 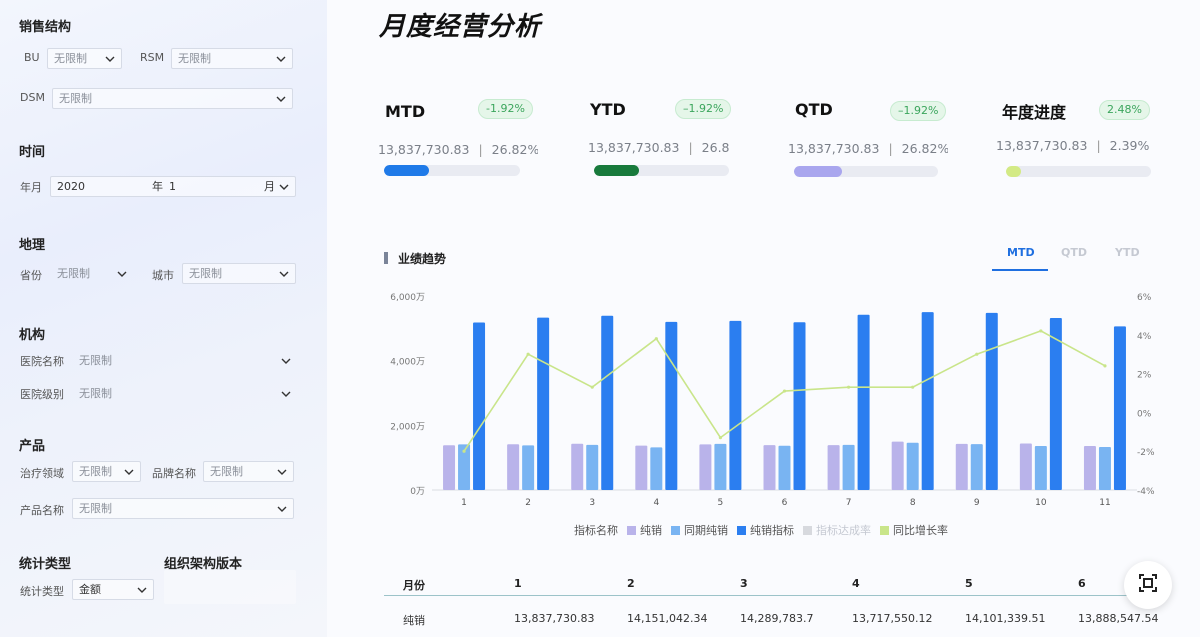 I want to click on y-right-tick-label: 0%, so click(x=1144, y=414).